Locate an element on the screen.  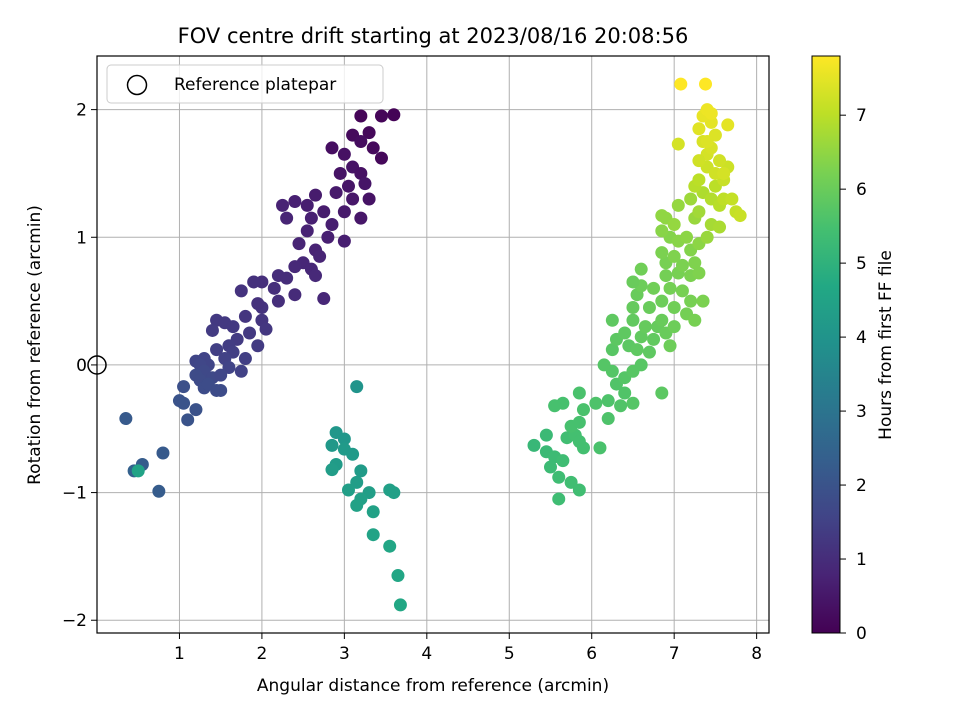
legend-box is located at coordinates (245, 84).